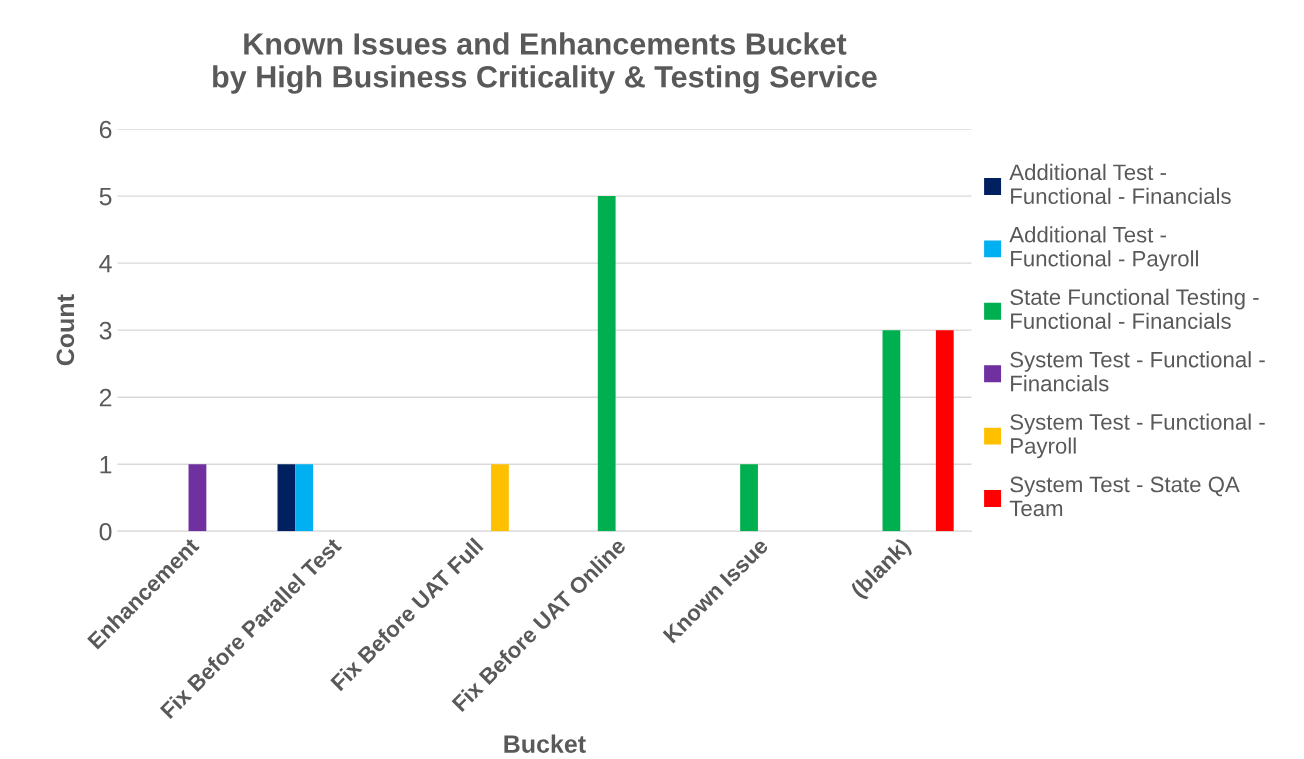 The image size is (1304, 759). What do you see at coordinates (545, 63) in the screenshot?
I see `chart-title: Known Issues and Enhancements Bucket by High Business Criticality & Testing Service` at bounding box center [545, 63].